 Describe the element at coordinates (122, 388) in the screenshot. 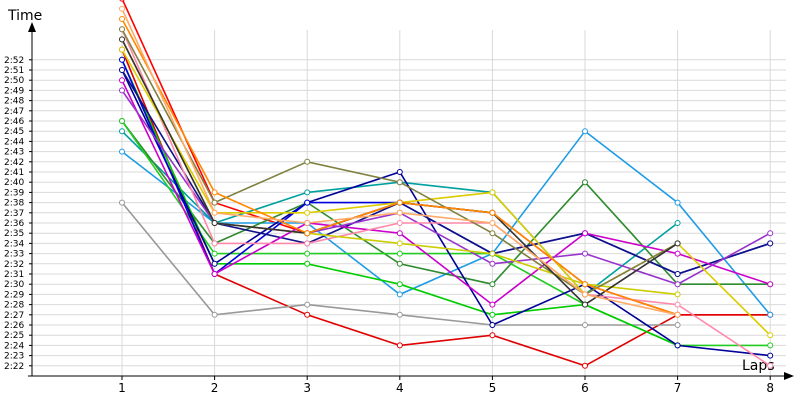

I see `x-tick-label: 1` at that location.